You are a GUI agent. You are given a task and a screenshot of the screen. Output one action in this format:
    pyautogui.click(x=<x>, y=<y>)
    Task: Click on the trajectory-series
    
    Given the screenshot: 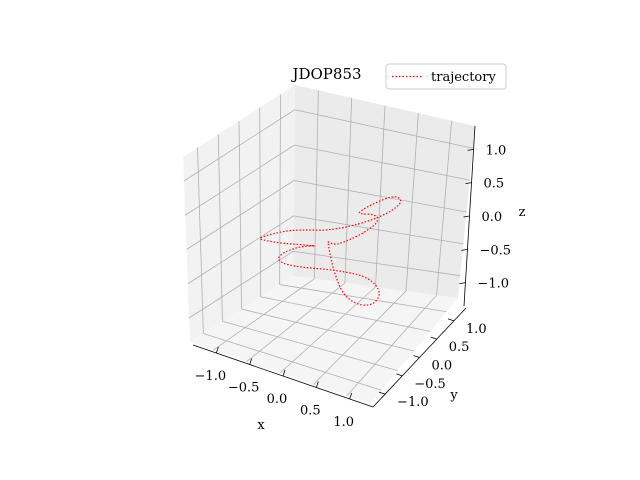 What is the action you would take?
    pyautogui.click(x=330, y=251)
    